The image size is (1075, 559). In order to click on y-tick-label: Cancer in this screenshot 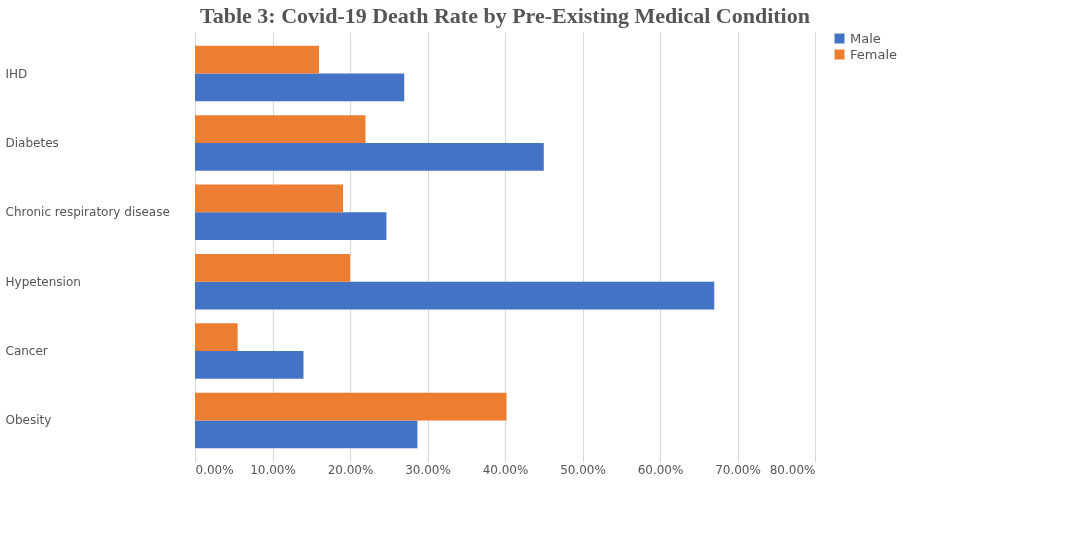, I will do `click(26, 351)`.